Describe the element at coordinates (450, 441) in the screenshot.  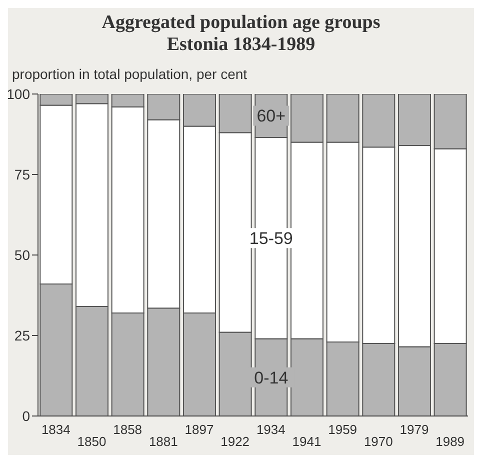
I see `x-tick-label: 1989` at that location.